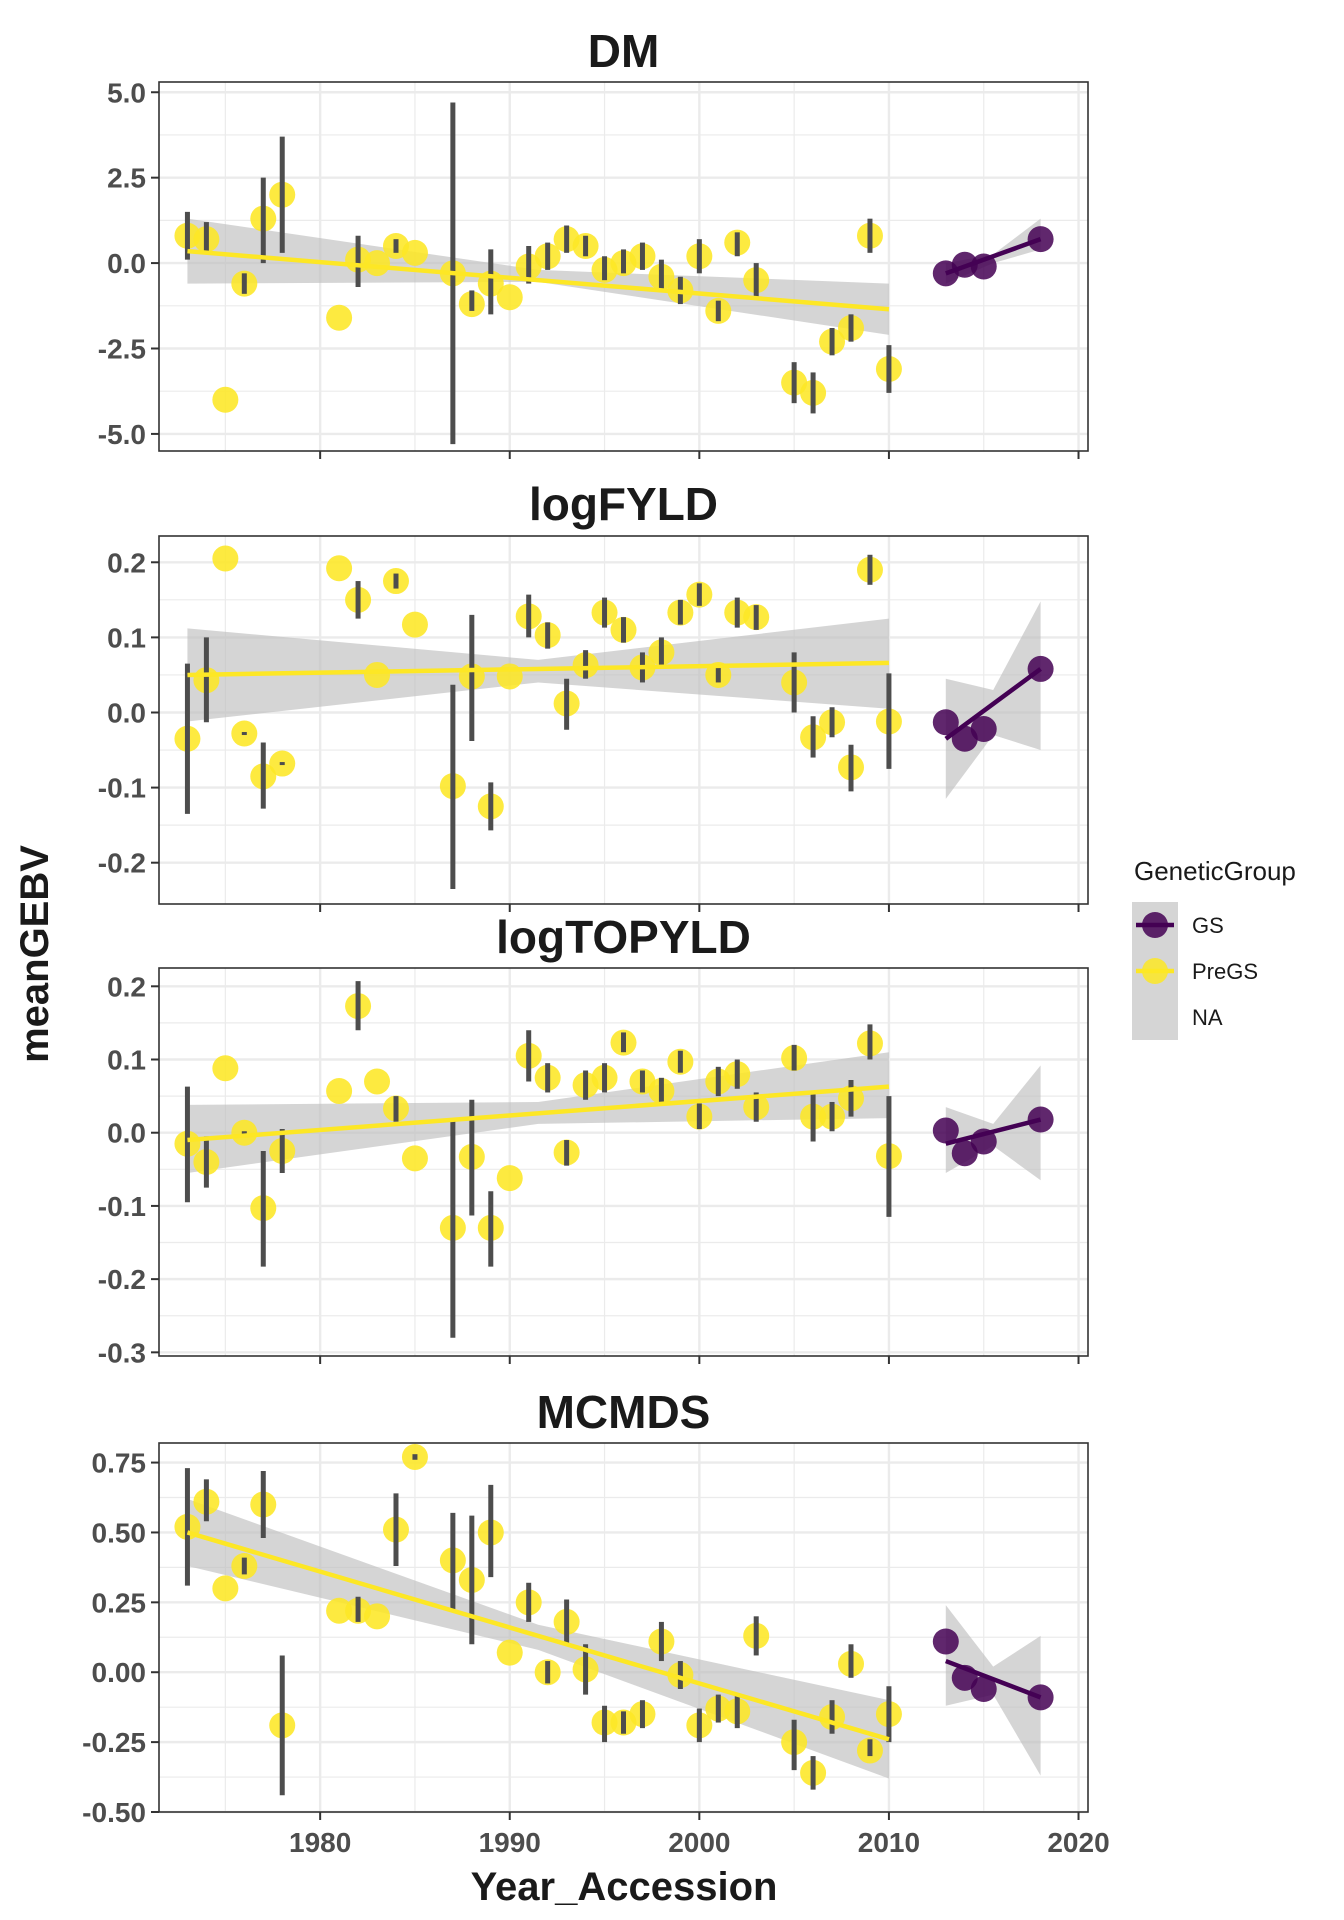 This screenshot has height=1920, width=1344. What do you see at coordinates (1208, 925) in the screenshot?
I see `legend-label: GS` at bounding box center [1208, 925].